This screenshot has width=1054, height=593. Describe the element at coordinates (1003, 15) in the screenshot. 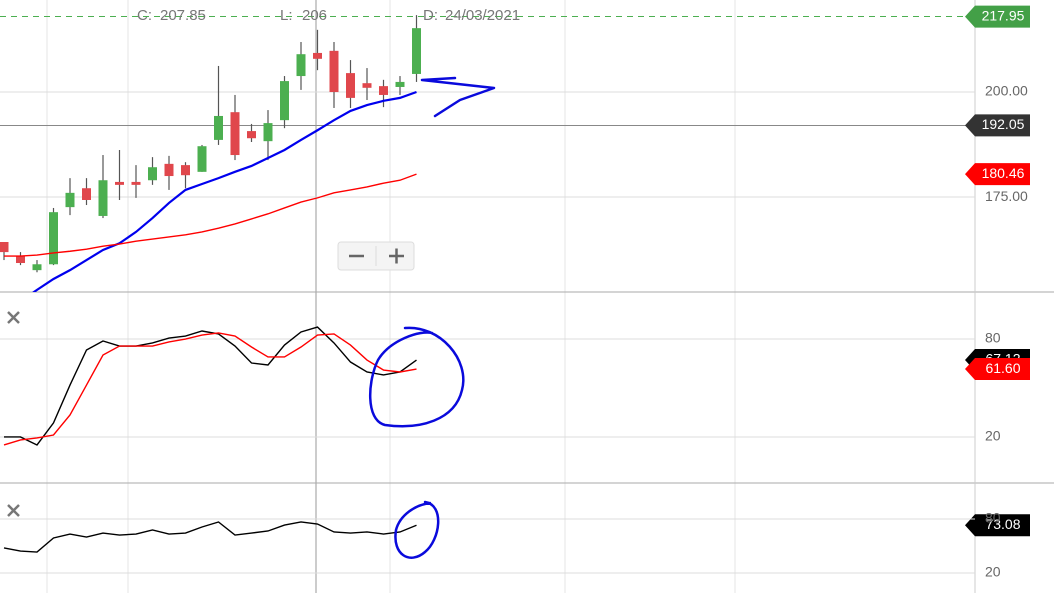

I see `price-marker-label: 217.95` at that location.